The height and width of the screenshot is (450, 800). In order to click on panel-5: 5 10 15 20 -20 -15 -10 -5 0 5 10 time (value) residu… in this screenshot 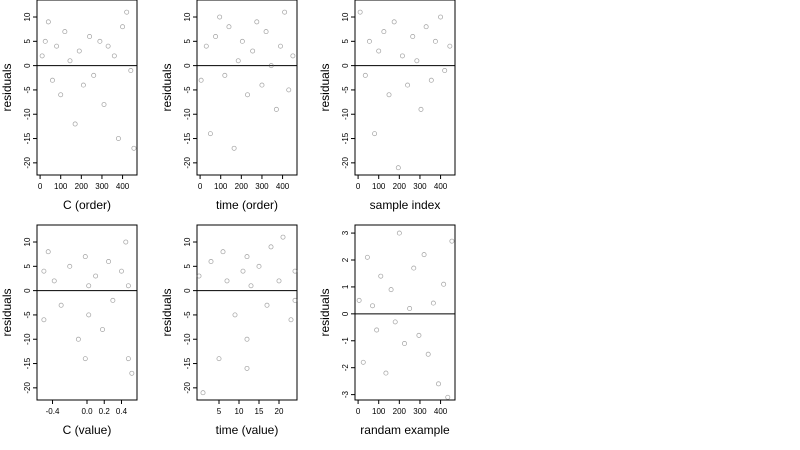, I will do `click(229, 330)`.